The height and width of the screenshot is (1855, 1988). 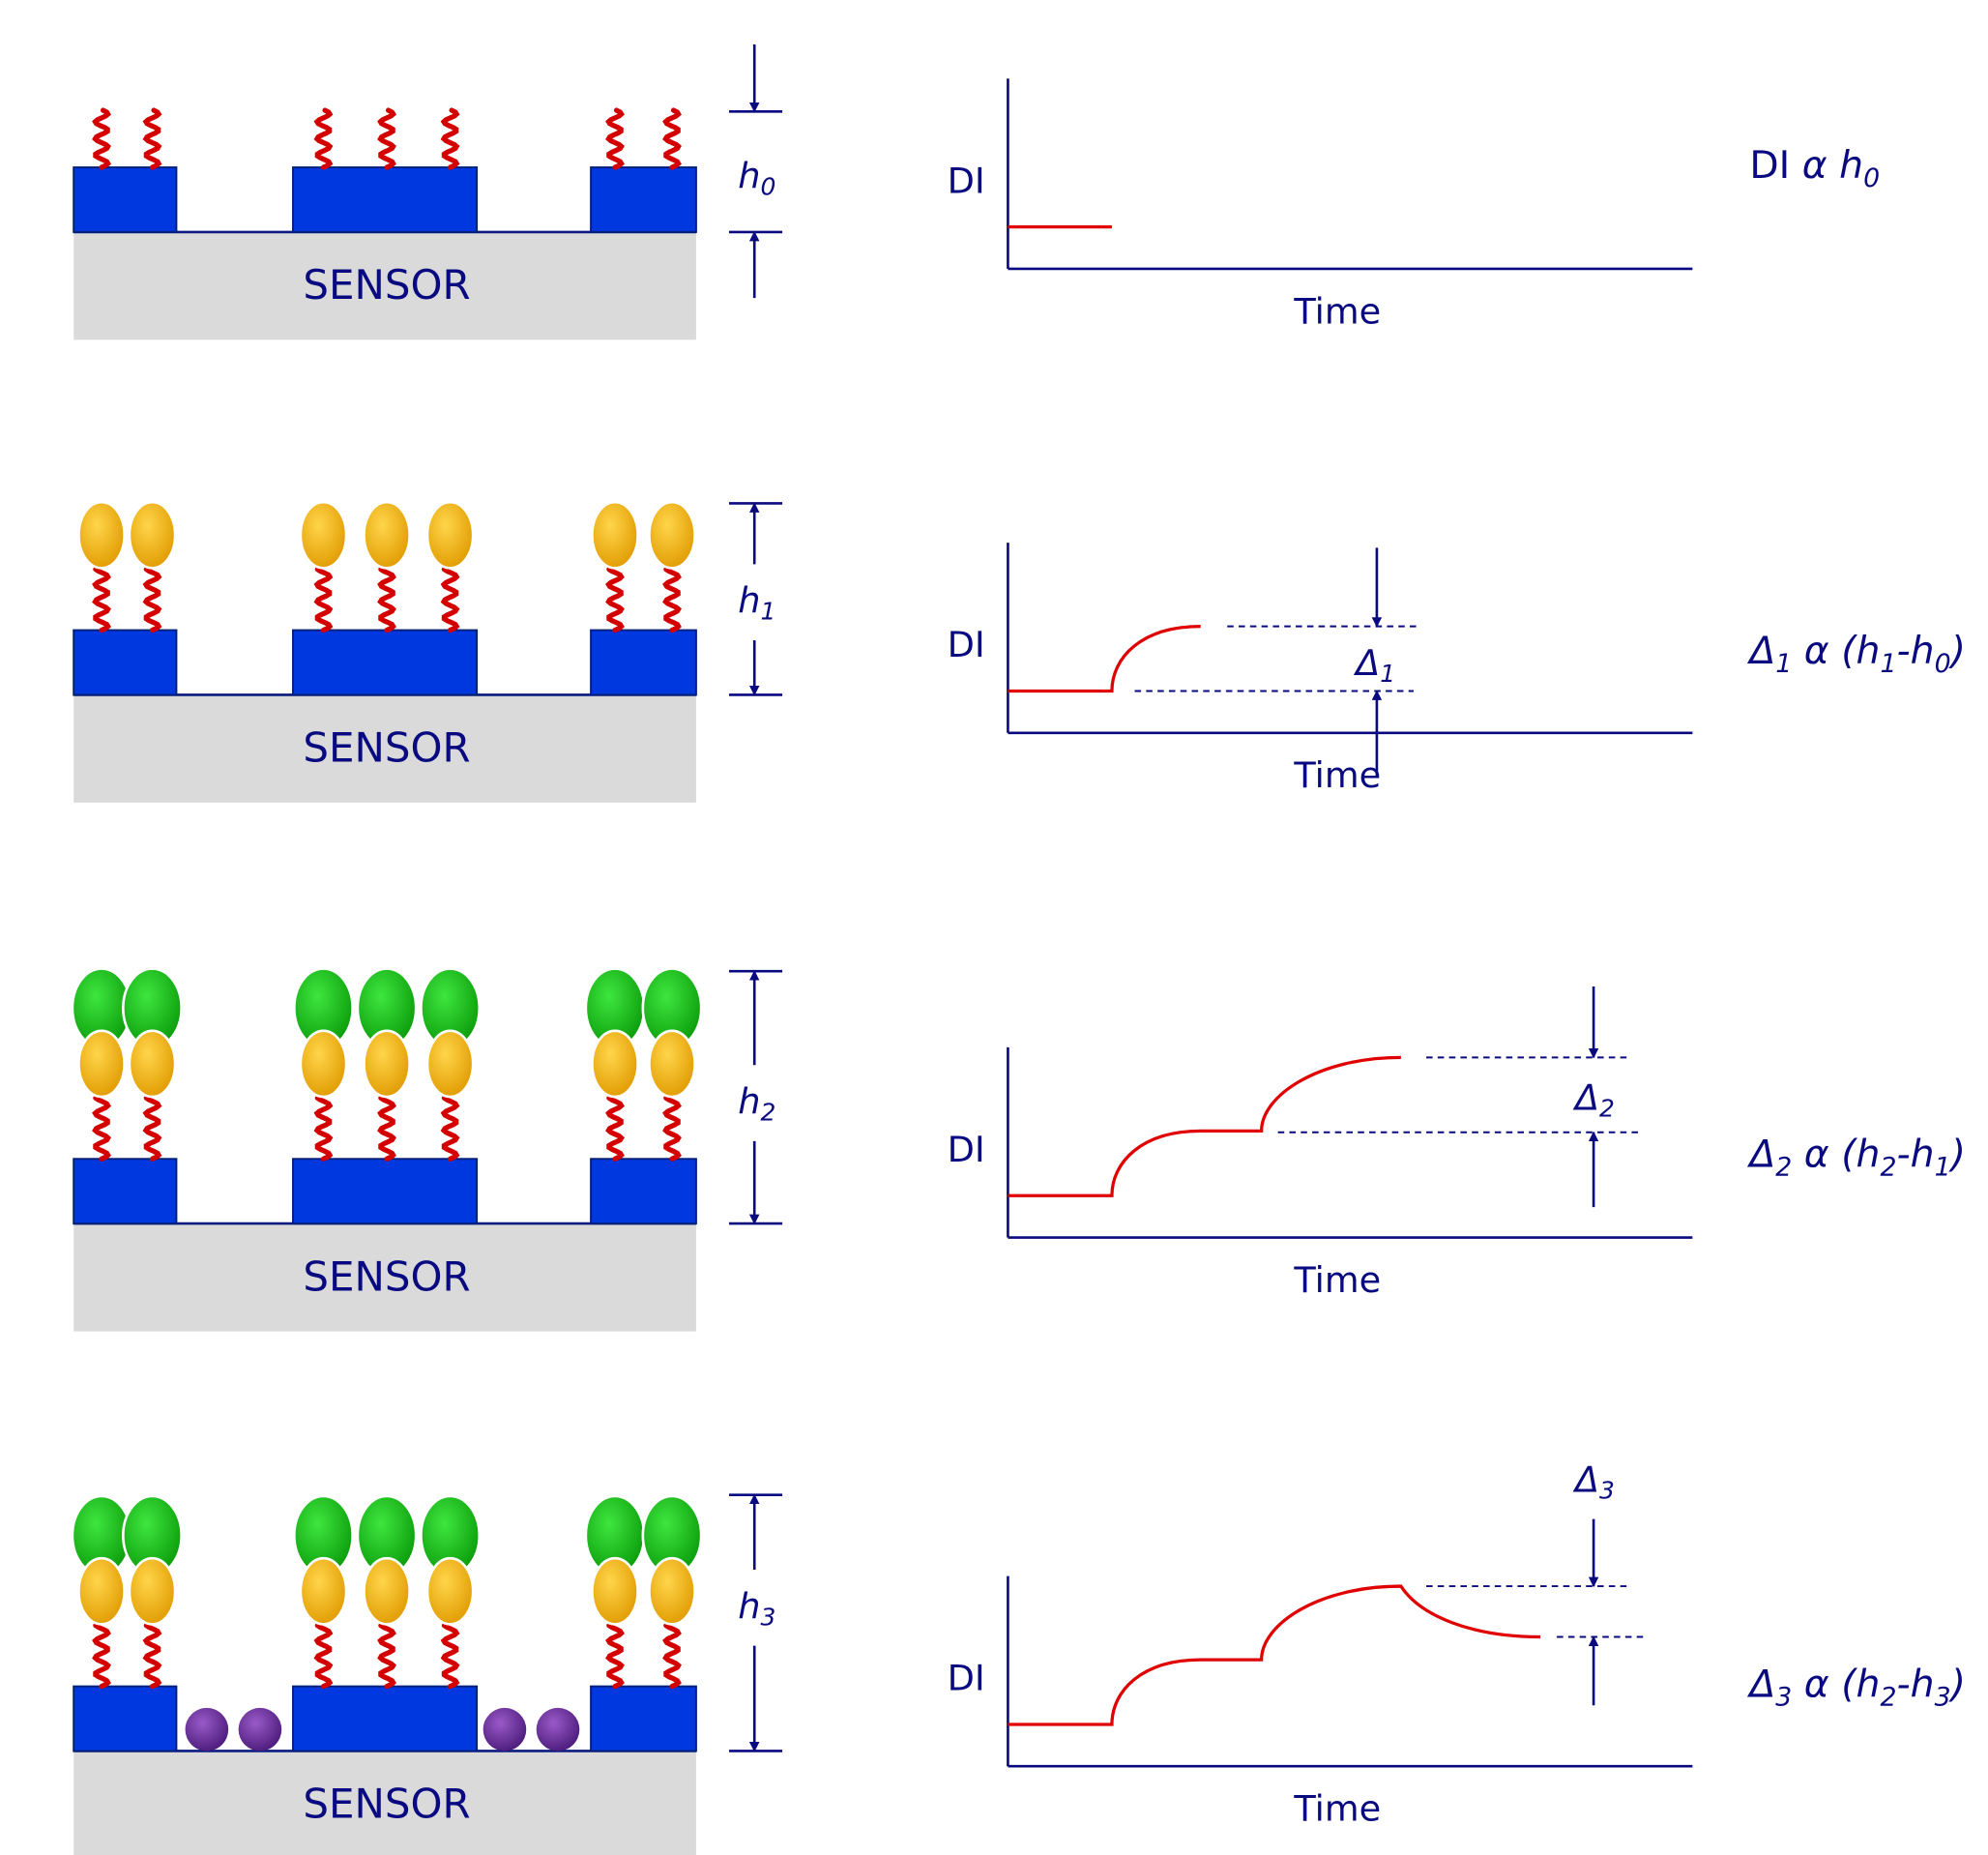 I want to click on subscript: 0, so click(x=1871, y=177).